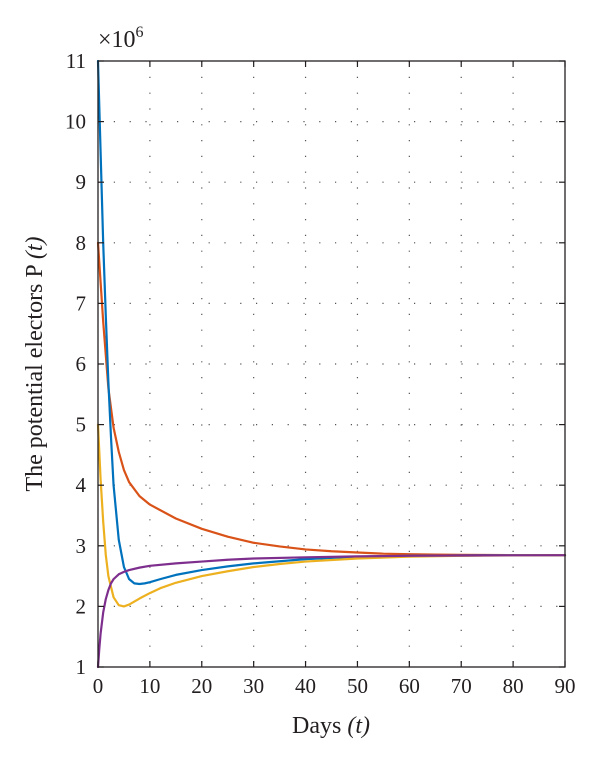  I want to click on y-multiplier-base: ×10, so click(117, 40).